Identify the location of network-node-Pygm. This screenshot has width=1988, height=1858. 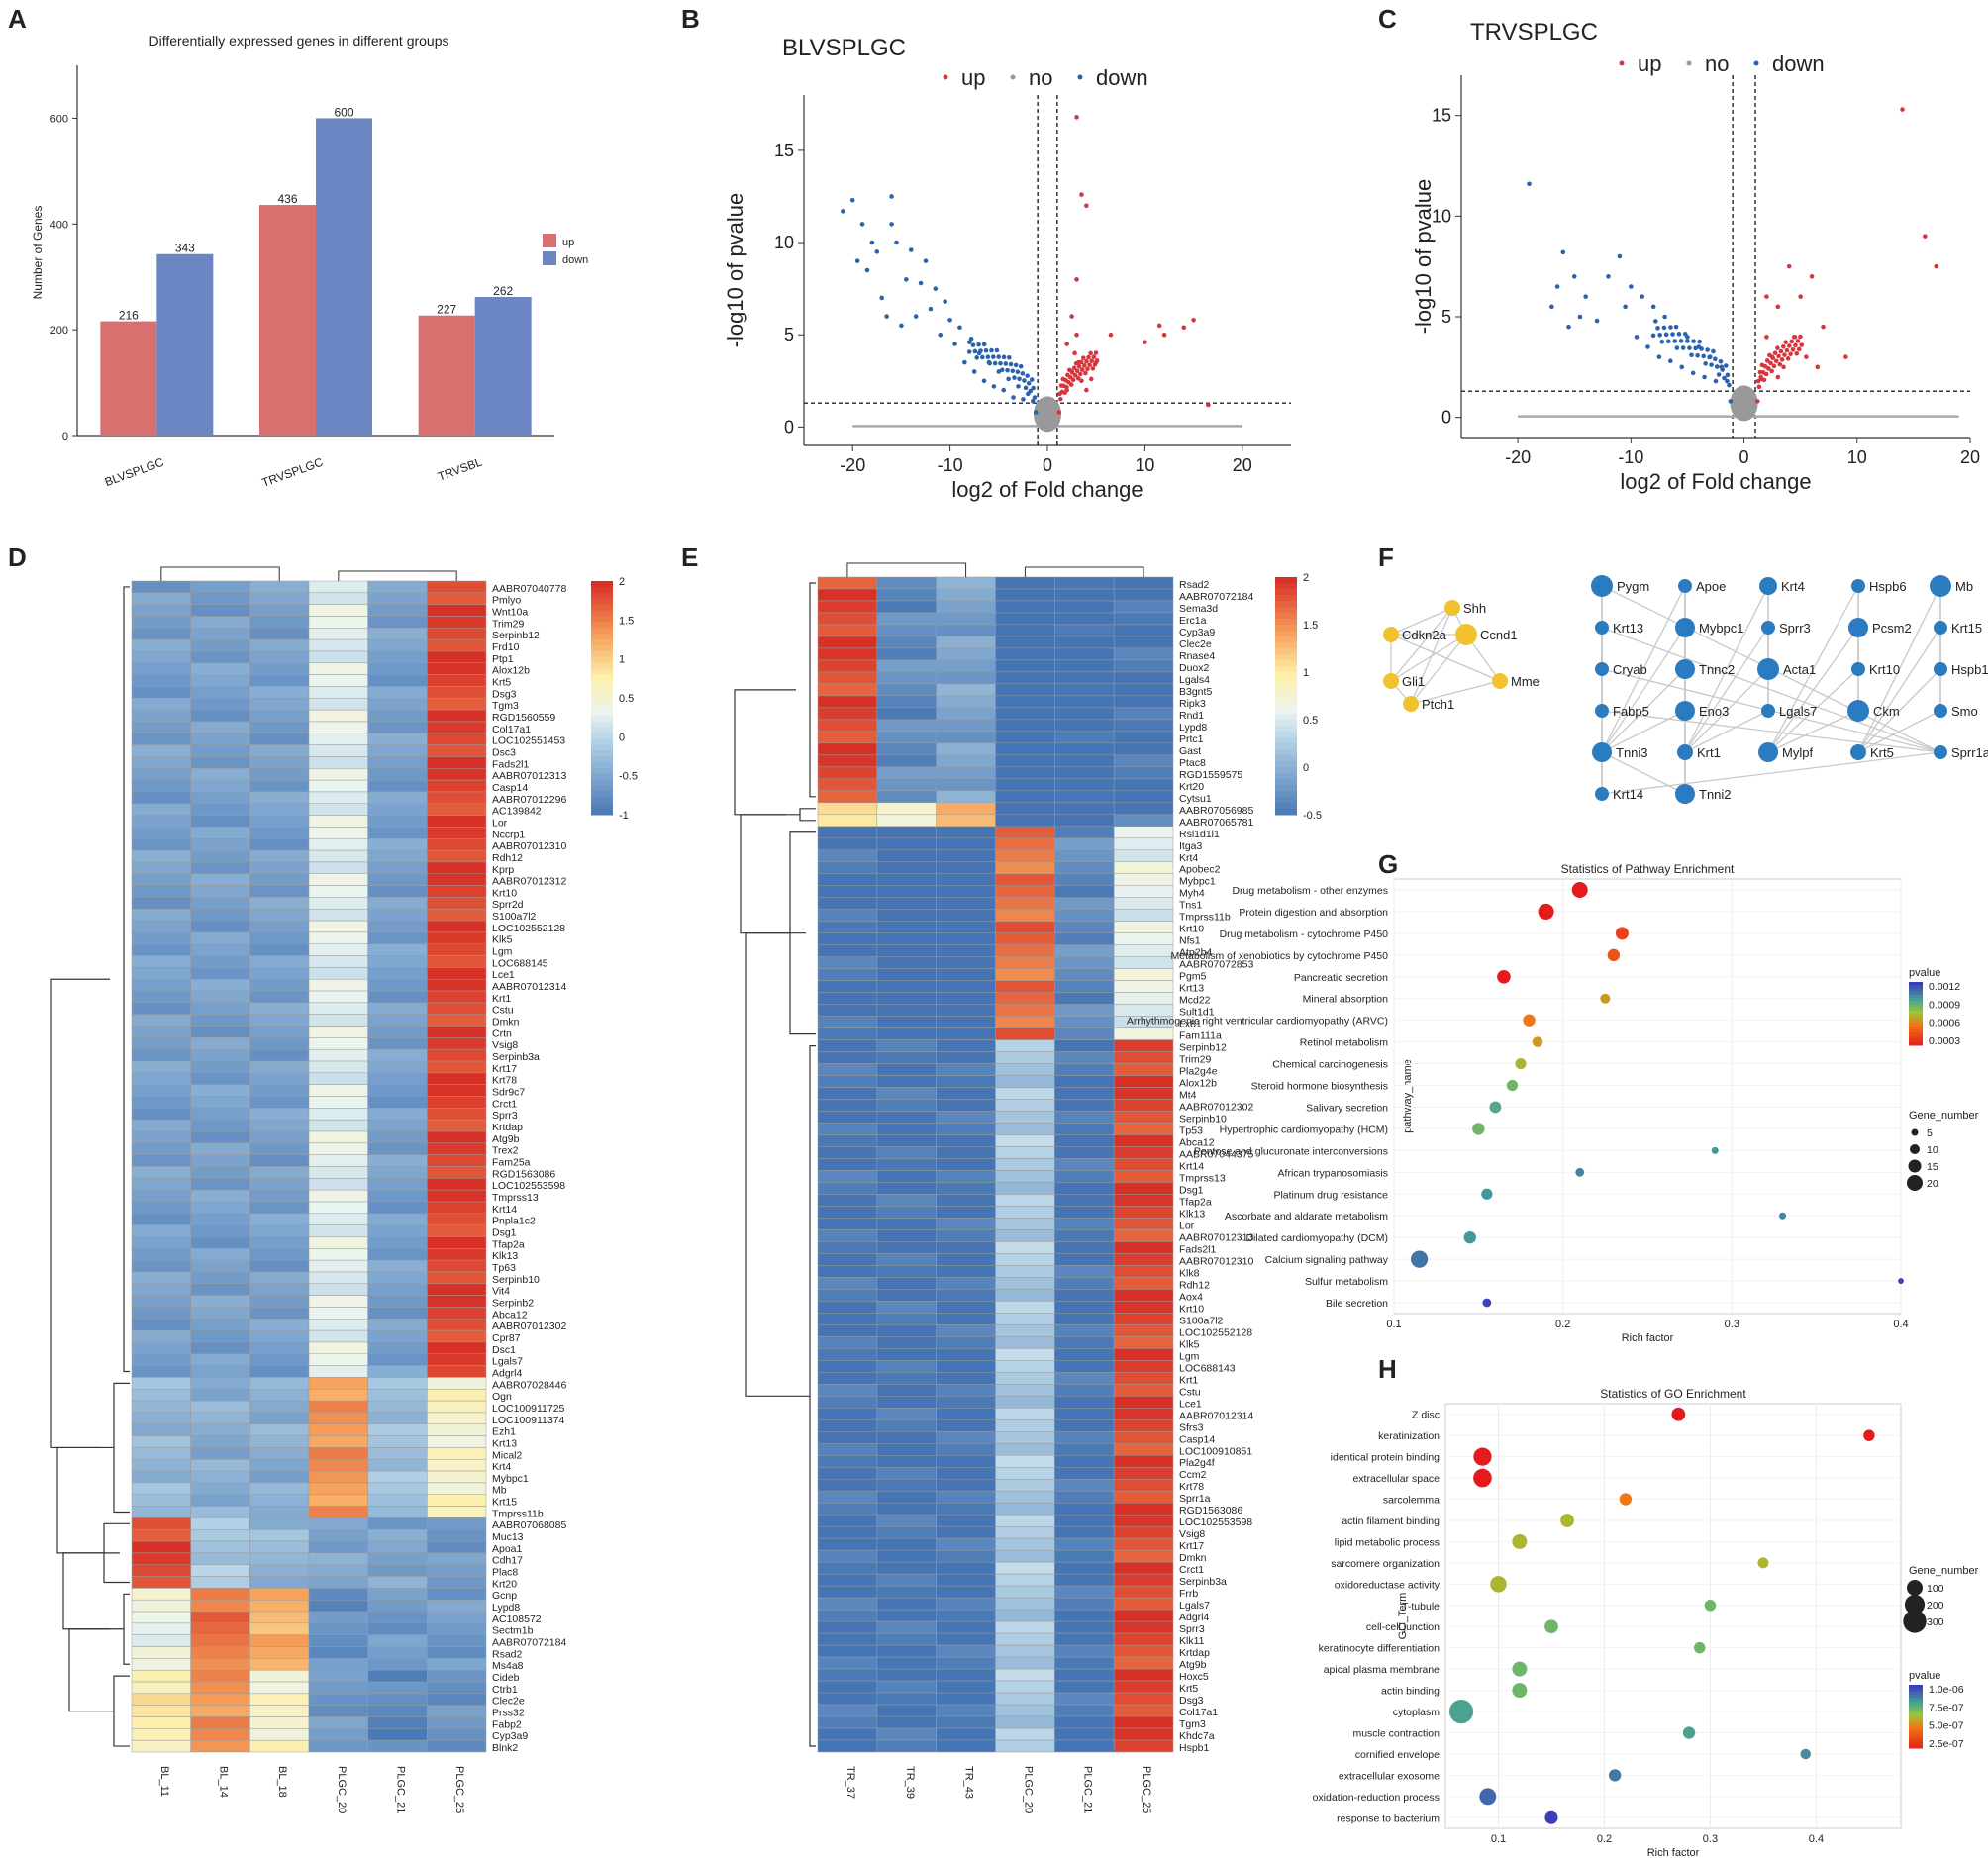
(1602, 586).